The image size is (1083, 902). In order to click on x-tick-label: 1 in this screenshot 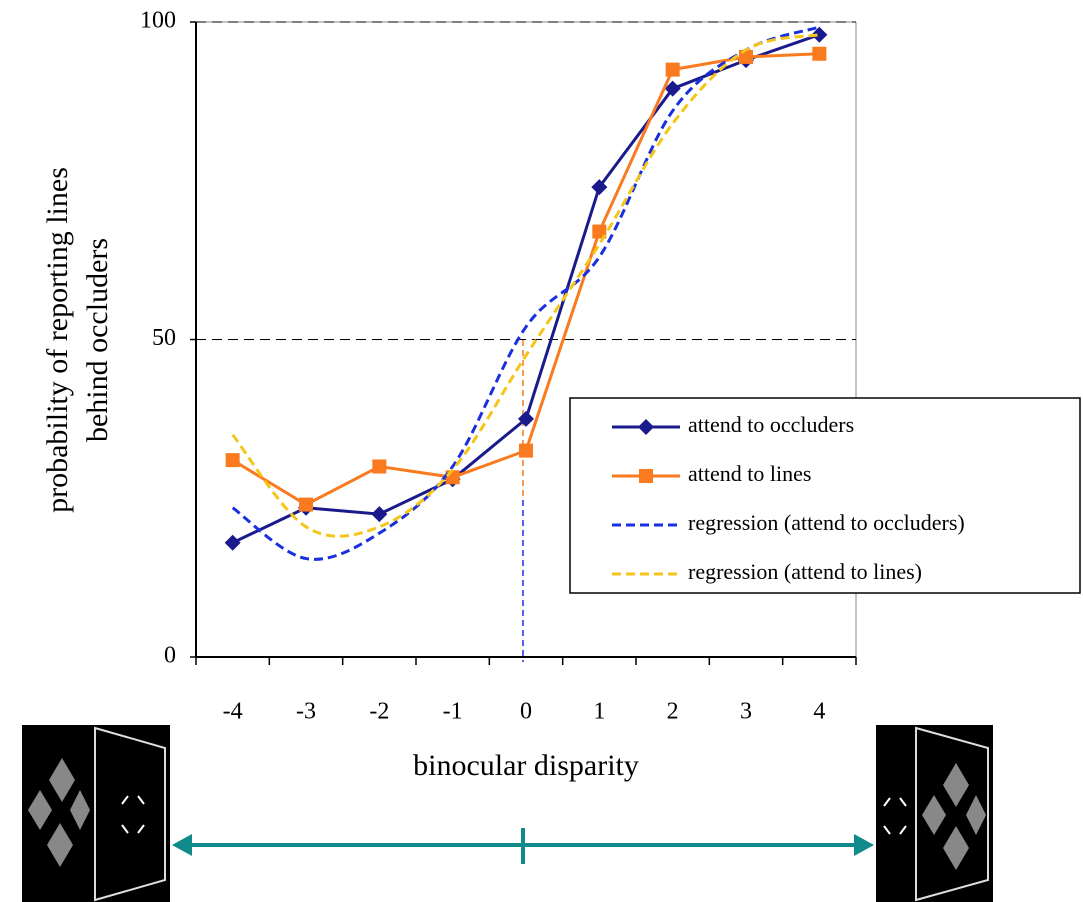, I will do `click(599, 712)`.